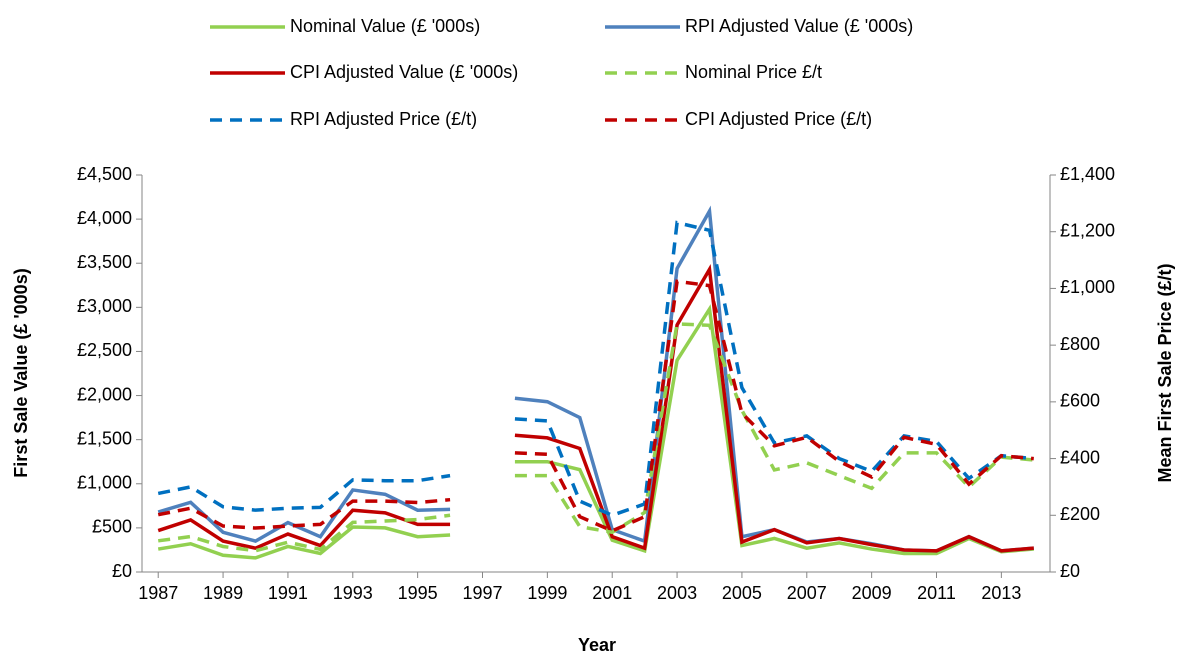 The height and width of the screenshot is (658, 1184). I want to click on x-tick-label: 1999, so click(547, 593).